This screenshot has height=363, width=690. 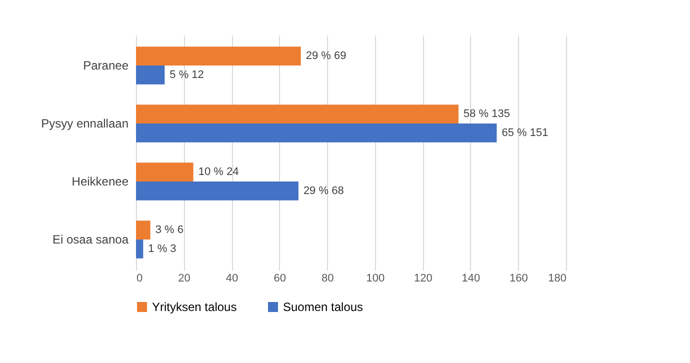 I want to click on x-tick-label: 80, so click(x=327, y=278).